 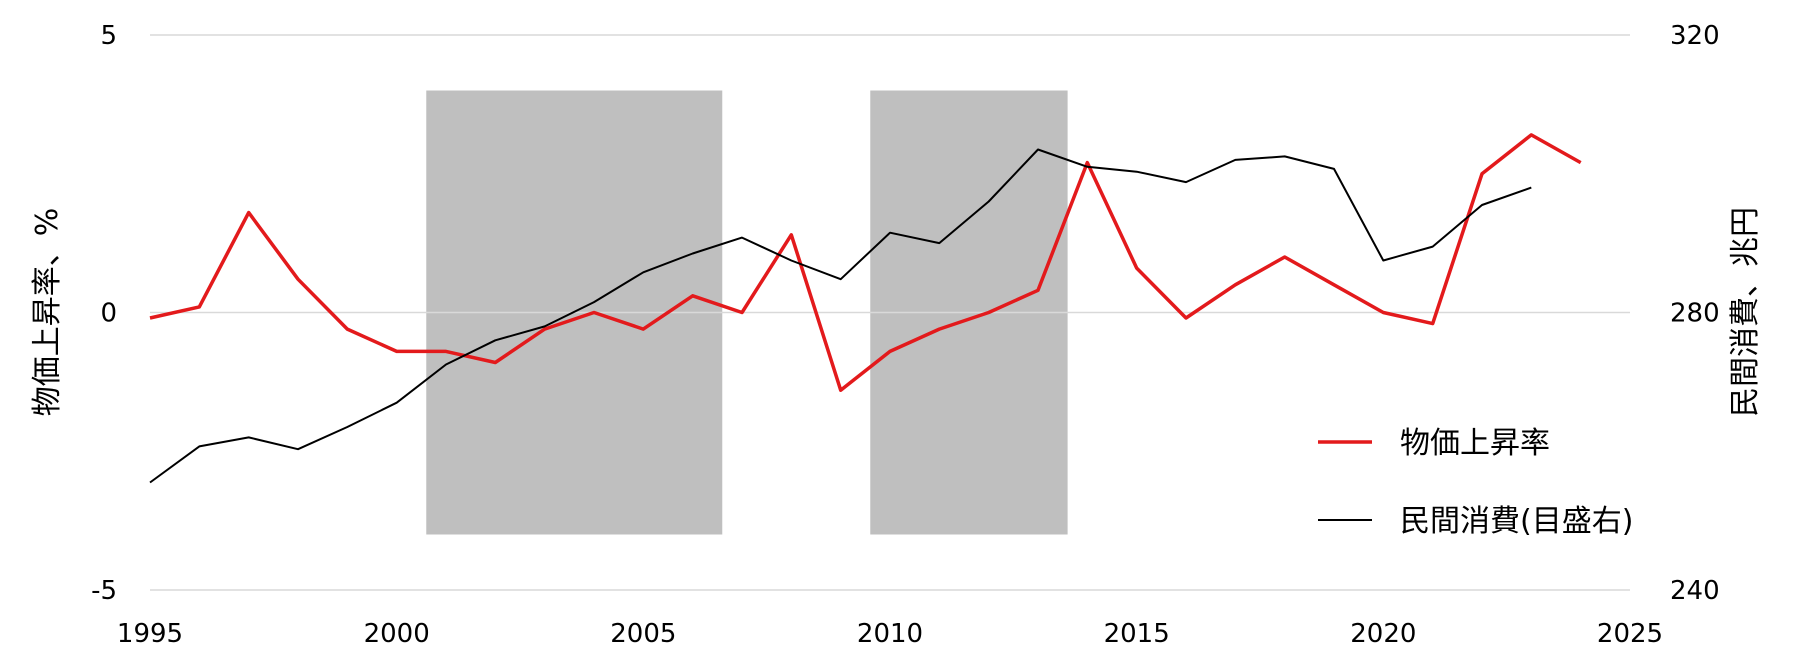 I want to click on y-right-tick-label: 280, so click(x=1695, y=314).